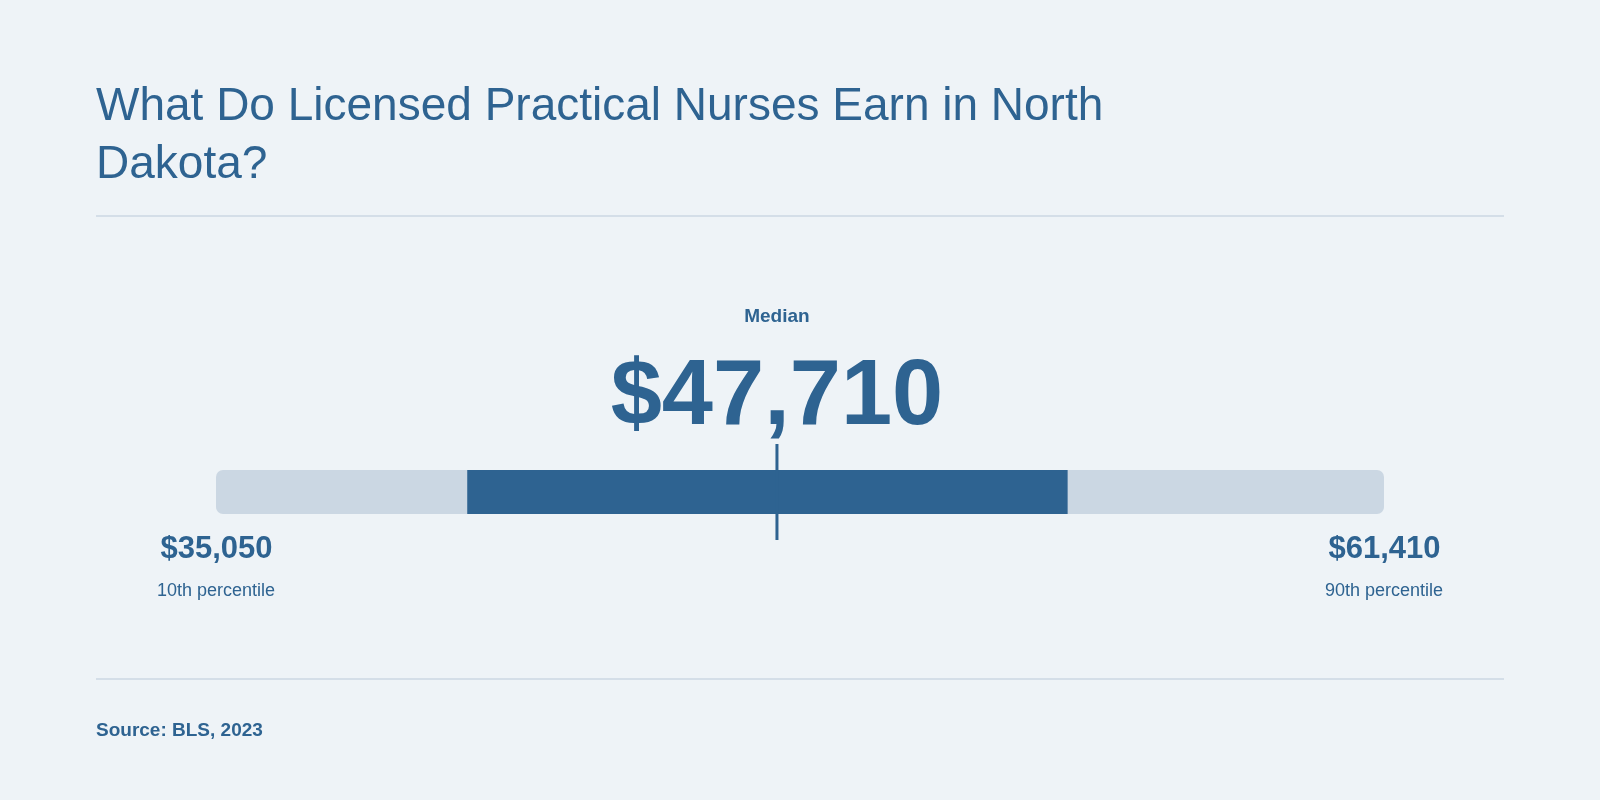 This screenshot has width=1600, height=800. Describe the element at coordinates (1384, 590) in the screenshot. I see `text: 90th percentile` at that location.